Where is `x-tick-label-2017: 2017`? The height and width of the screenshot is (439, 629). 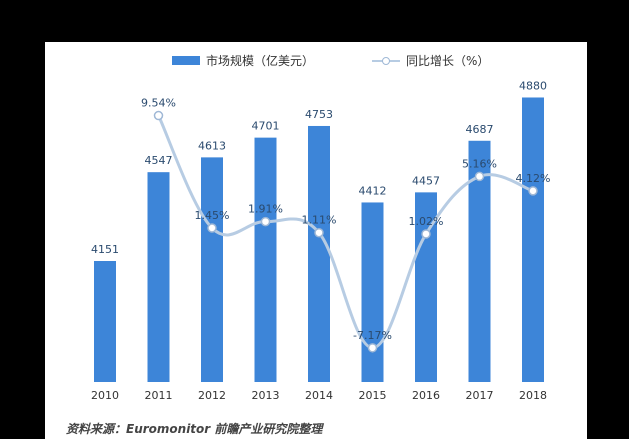 x-tick-label-2017: 2017 is located at coordinates (480, 395).